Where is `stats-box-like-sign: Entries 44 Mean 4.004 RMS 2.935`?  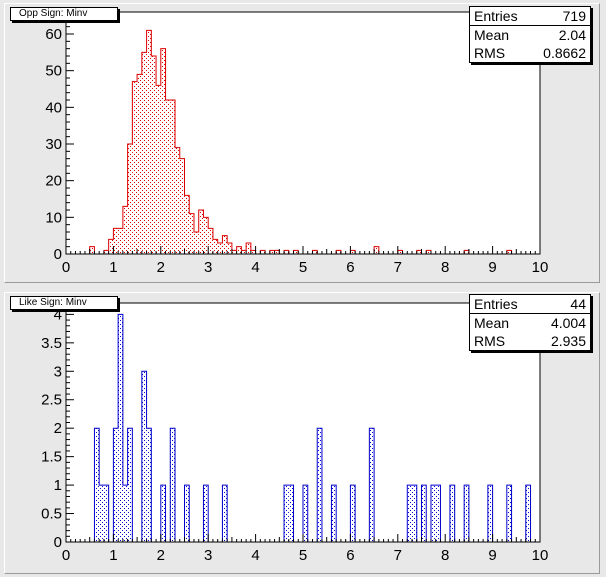 stats-box-like-sign: Entries 44 Mean 4.004 RMS 2.935 is located at coordinates (530, 322).